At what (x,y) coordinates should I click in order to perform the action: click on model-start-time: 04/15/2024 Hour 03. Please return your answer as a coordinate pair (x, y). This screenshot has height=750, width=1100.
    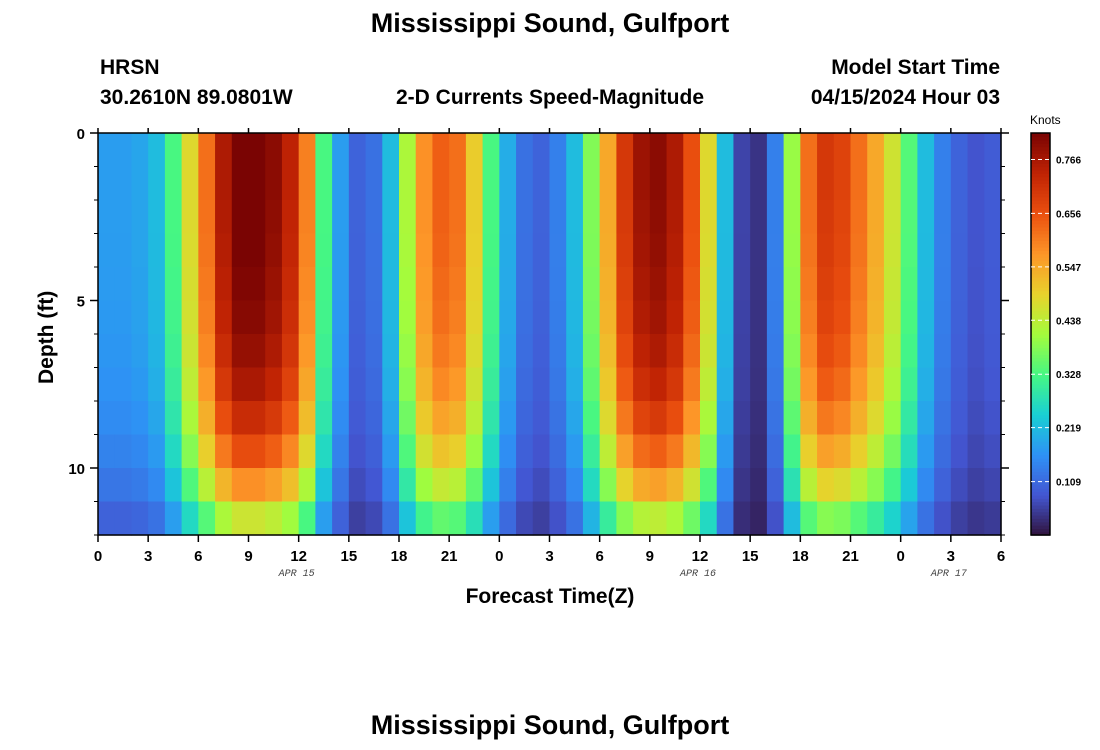
    Looking at the image, I should click on (905, 97).